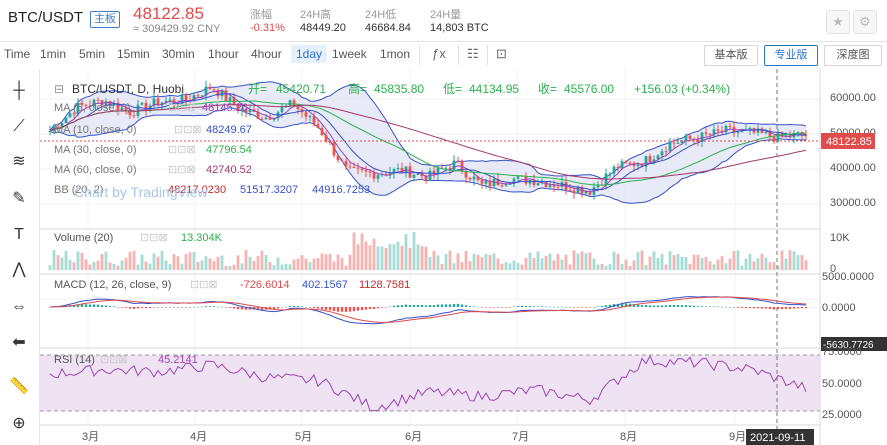 Image resolution: width=887 pixels, height=445 pixels. Describe the element at coordinates (178, 360) in the screenshot. I see `rsi-value: 45.2141` at that location.